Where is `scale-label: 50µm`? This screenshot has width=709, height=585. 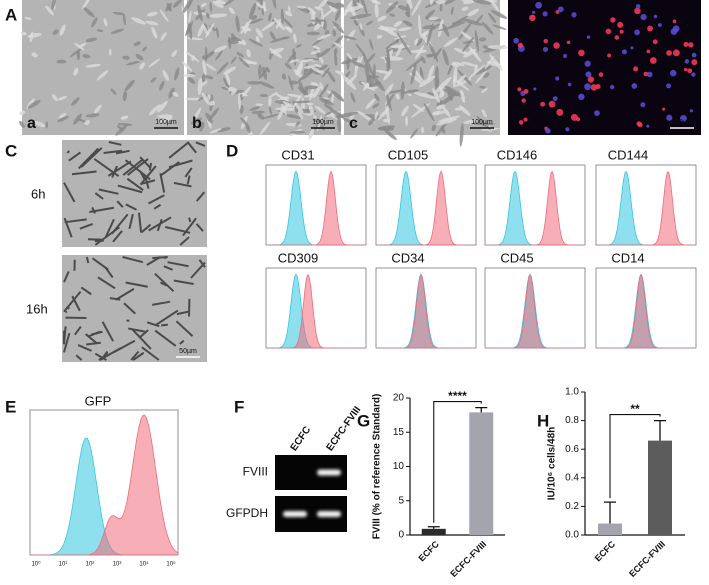
scale-label: 50µm is located at coordinates (188, 351).